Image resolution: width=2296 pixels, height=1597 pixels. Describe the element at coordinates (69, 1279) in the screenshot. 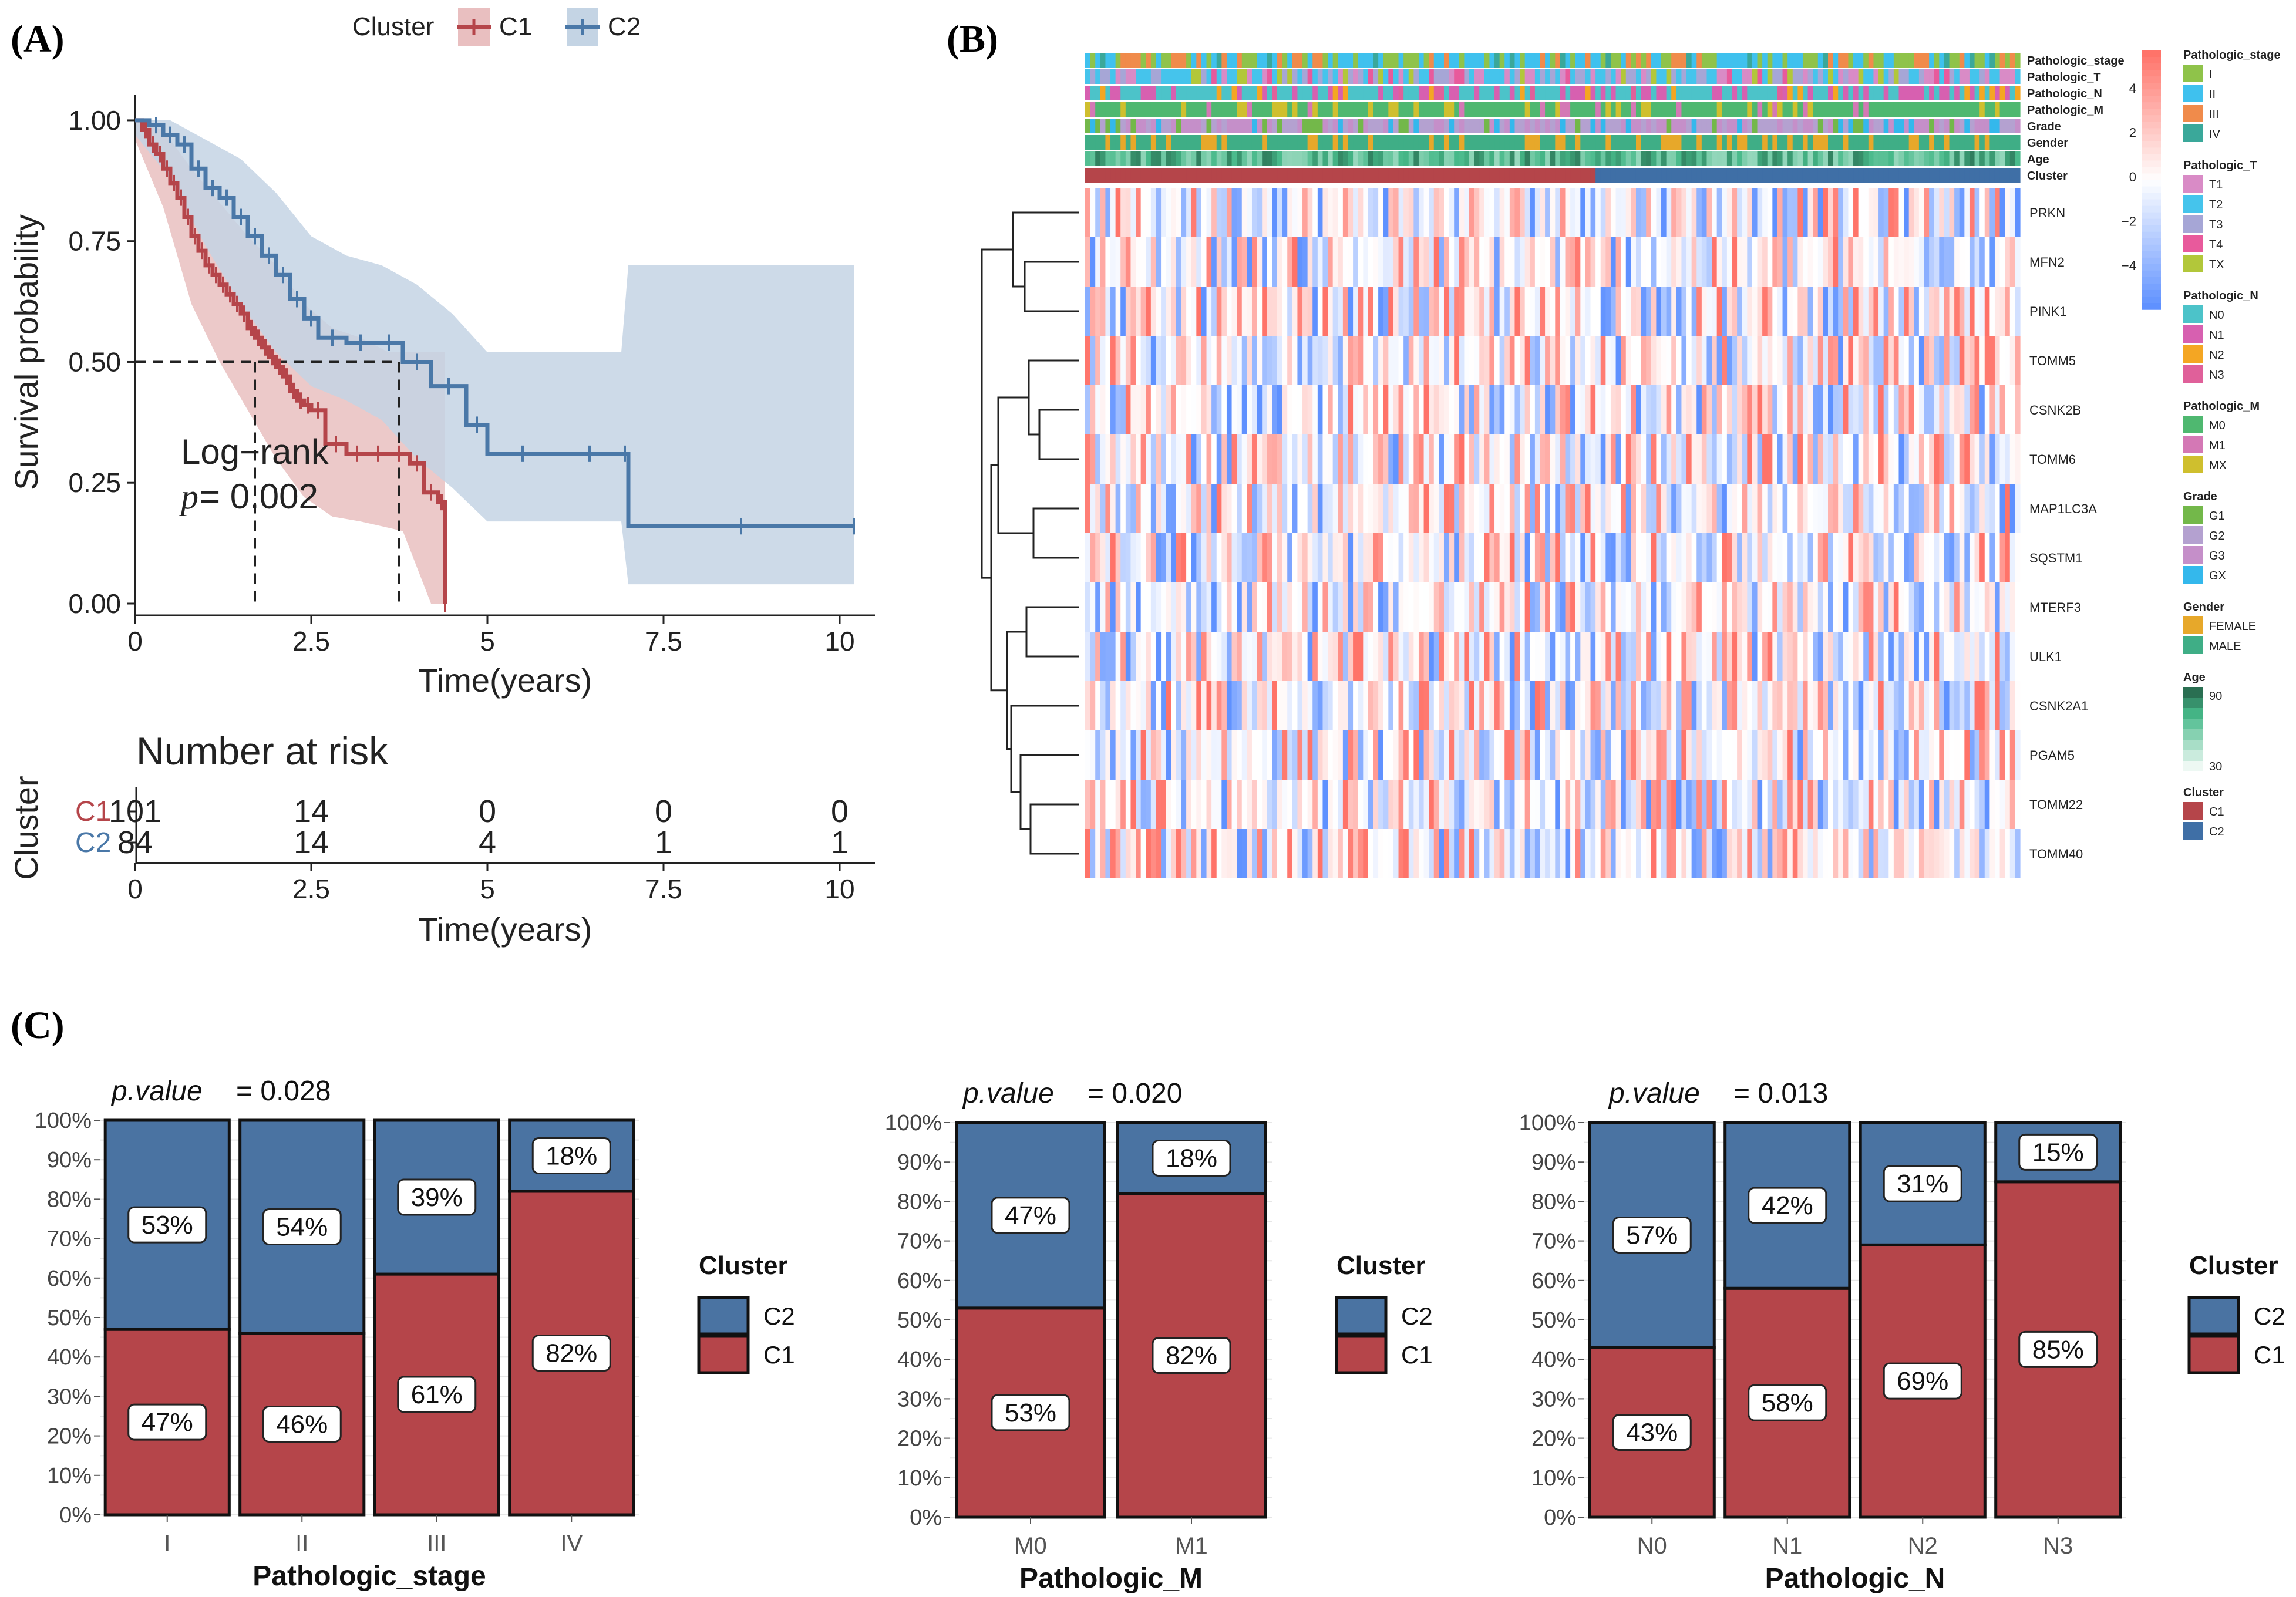

I see `bar-y-tick-label: 60%` at that location.